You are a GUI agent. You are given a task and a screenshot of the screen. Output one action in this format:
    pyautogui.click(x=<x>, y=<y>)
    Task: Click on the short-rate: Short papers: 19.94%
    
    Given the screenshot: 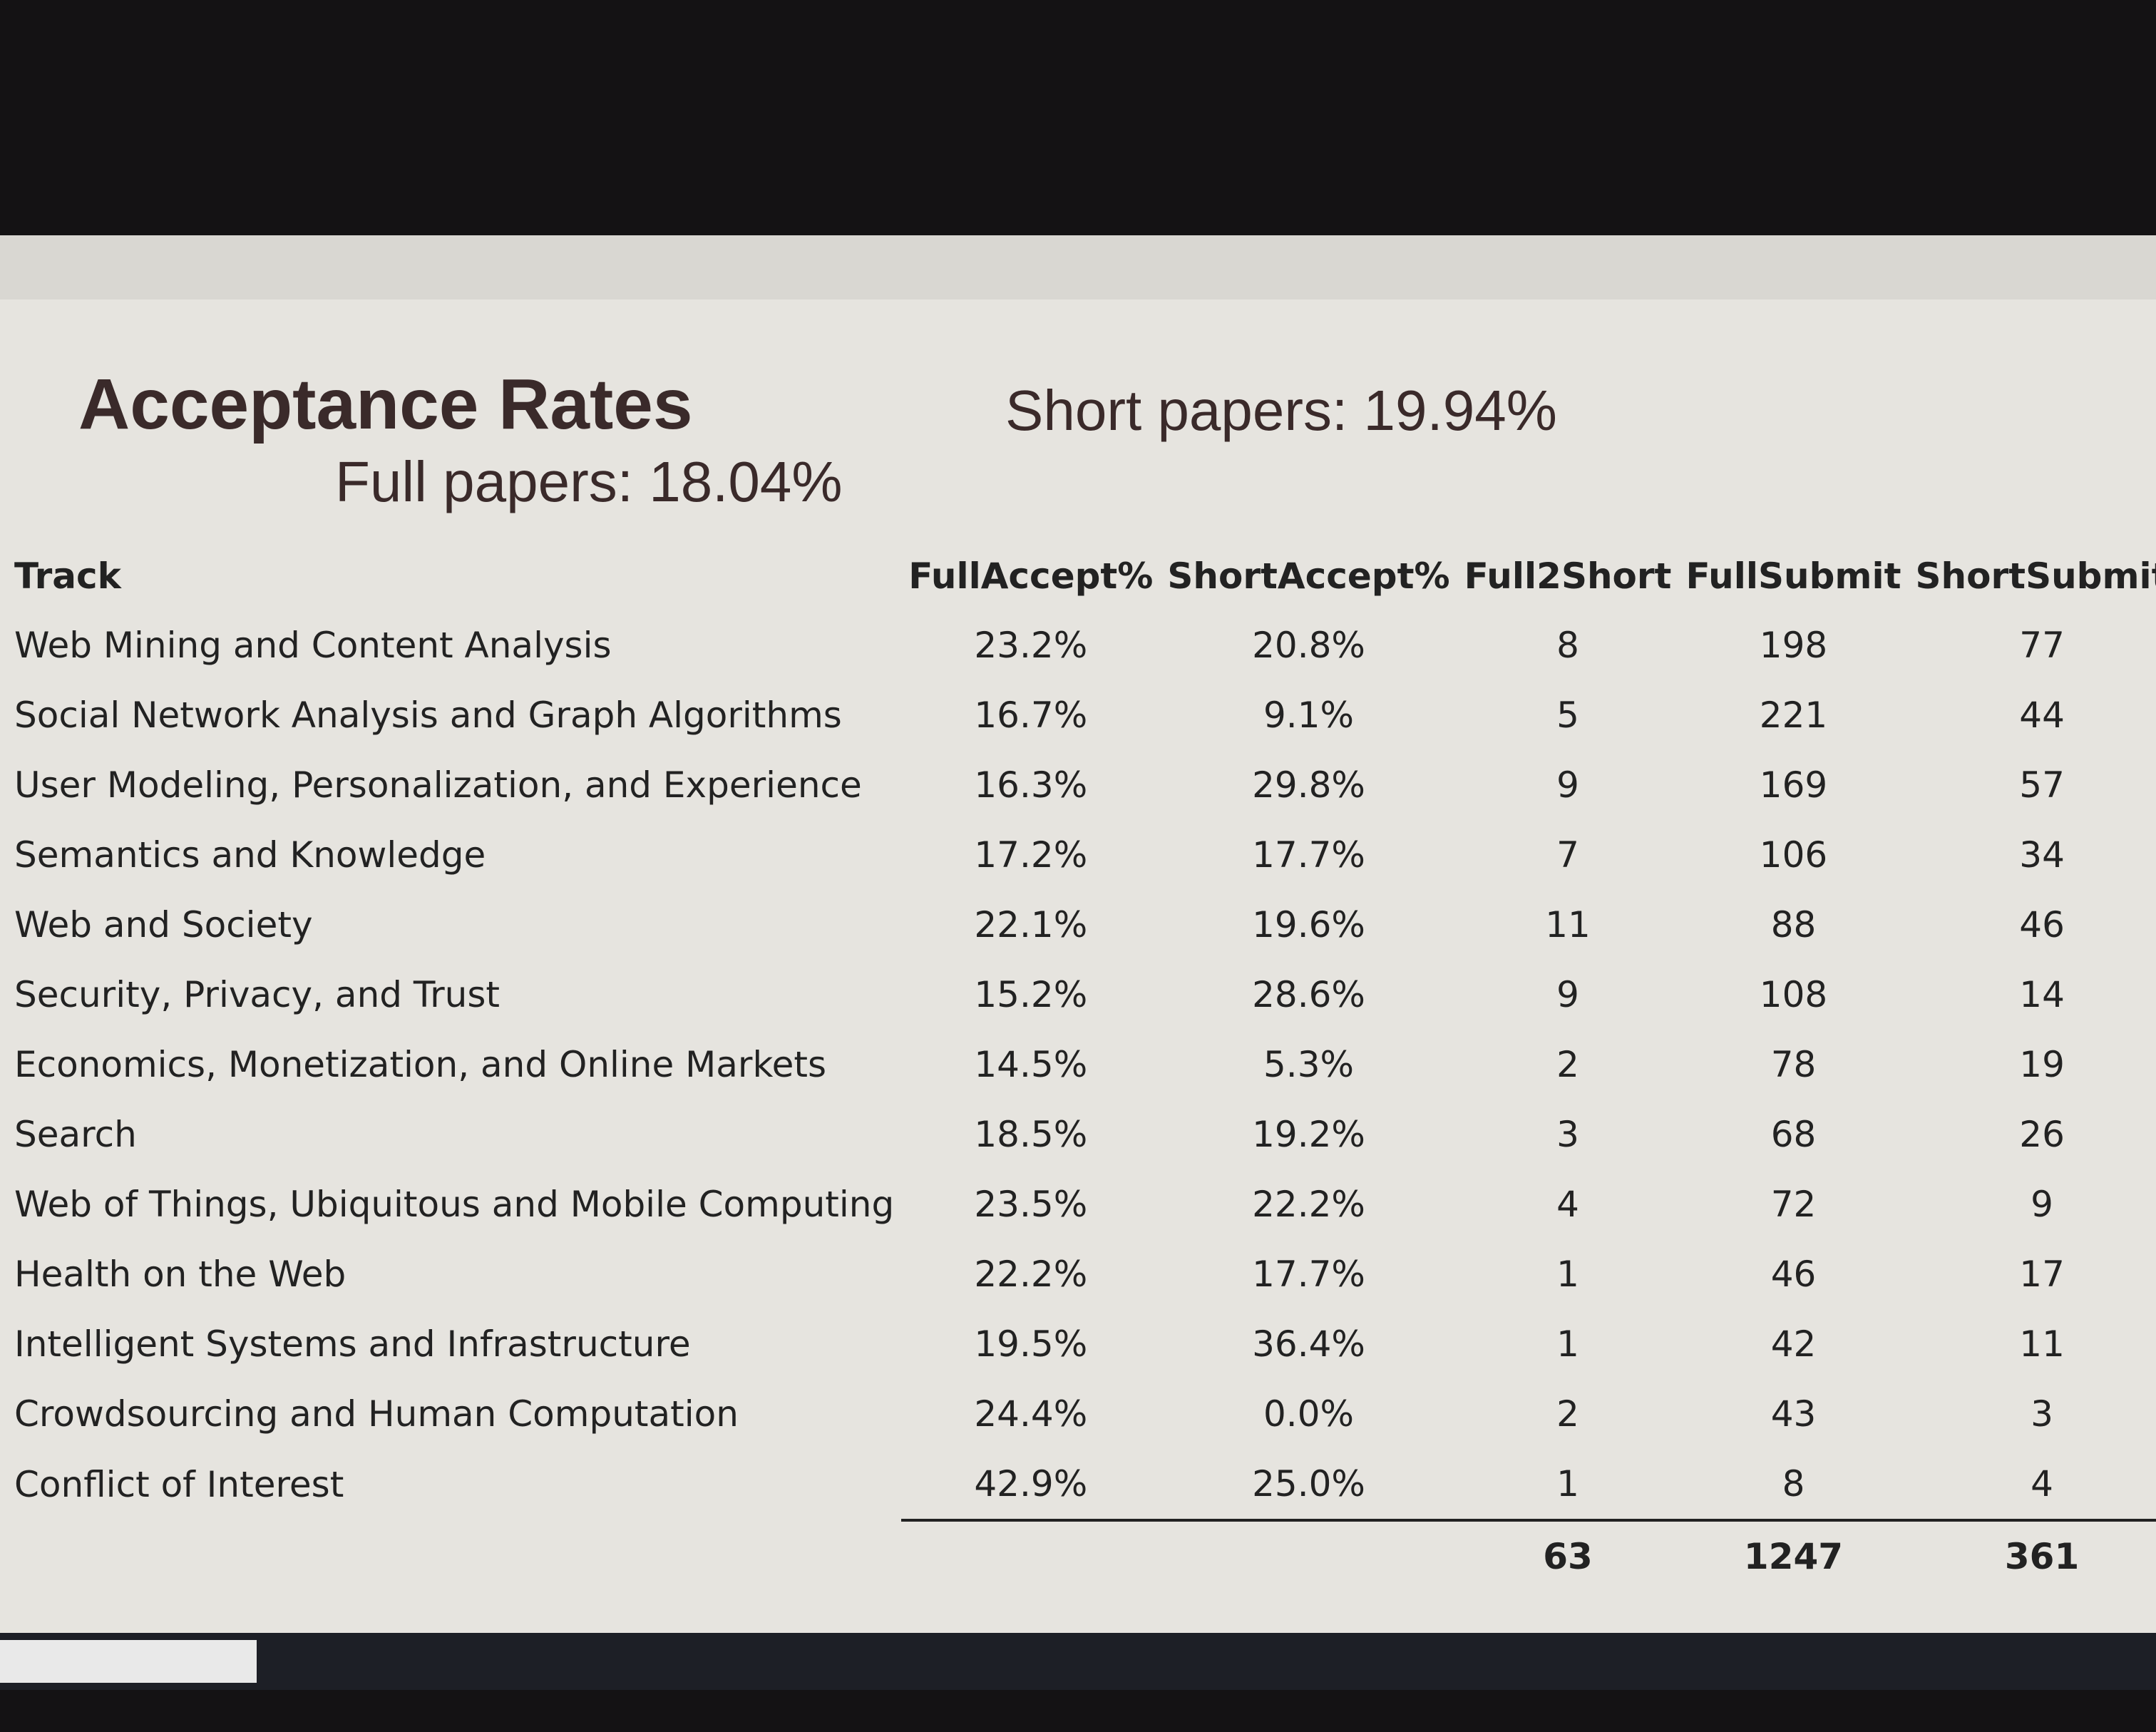 What is the action you would take?
    pyautogui.click(x=1281, y=410)
    